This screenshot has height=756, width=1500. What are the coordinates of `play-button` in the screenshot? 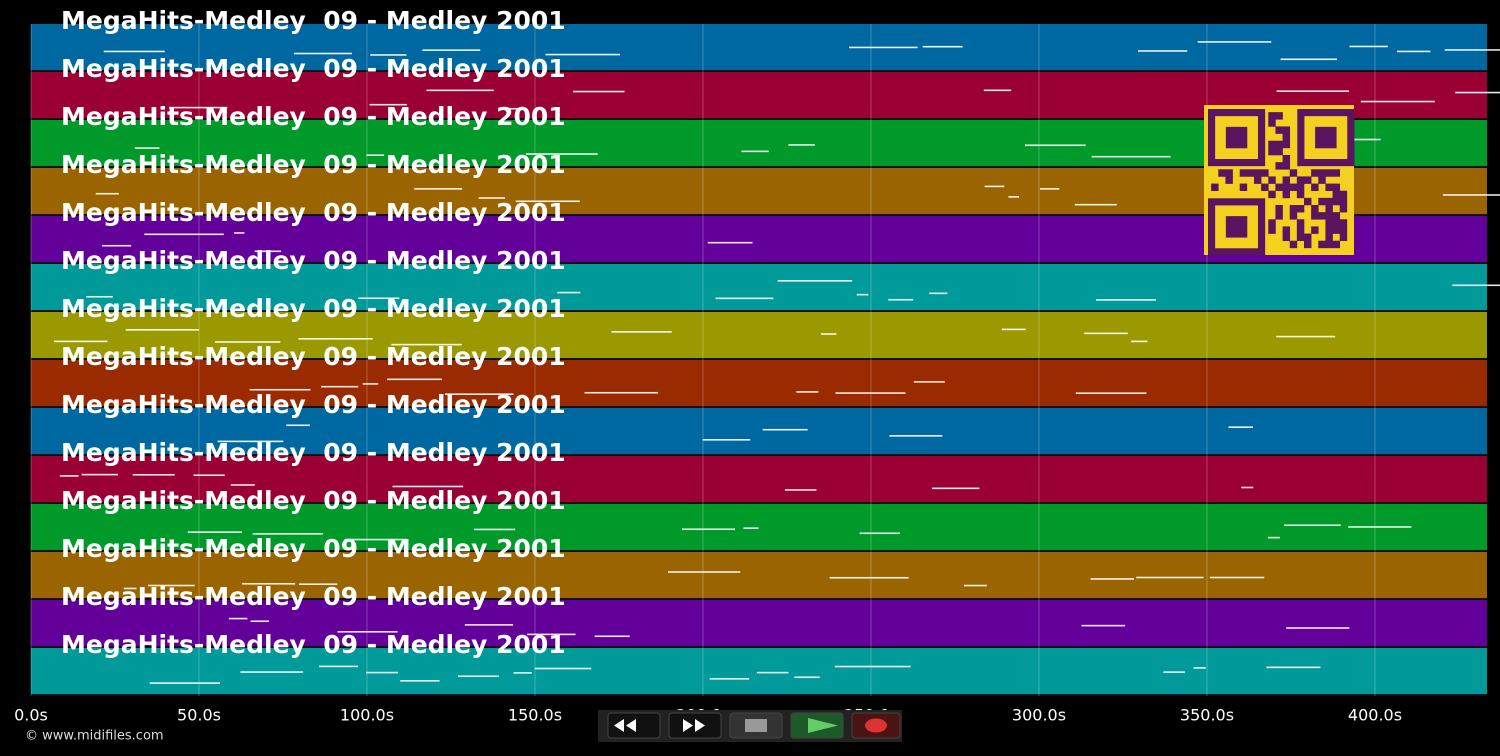 It's located at (817, 725).